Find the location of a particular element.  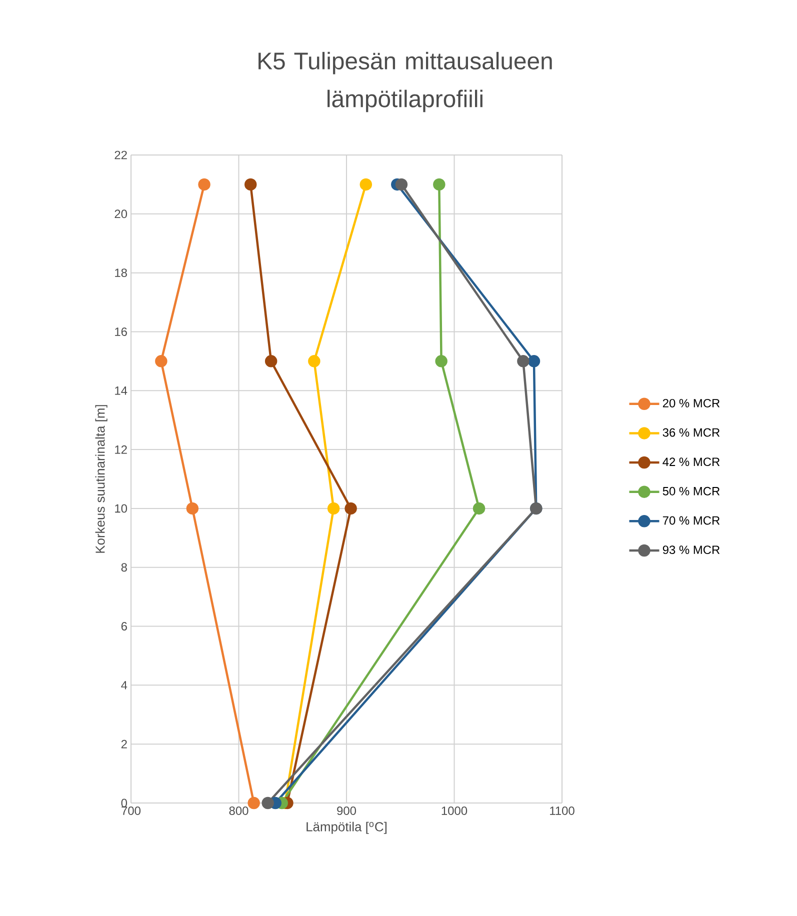

y-tick-label: 20 is located at coordinates (121, 214).